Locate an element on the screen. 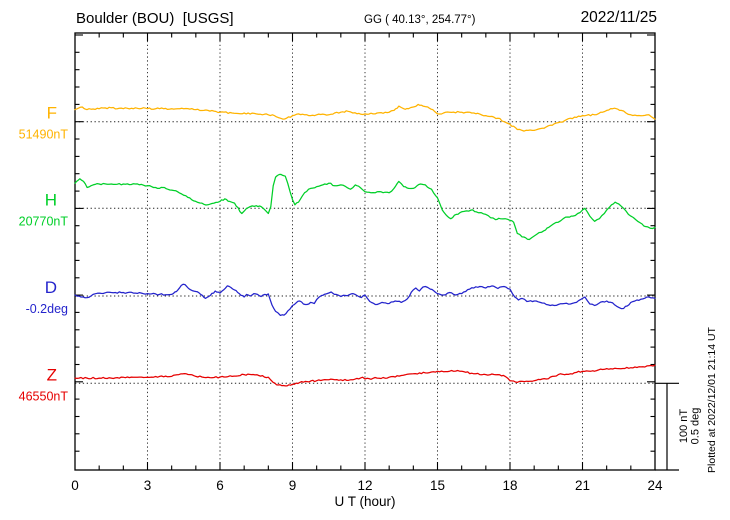  component-label-H: H is located at coordinates (51, 199).